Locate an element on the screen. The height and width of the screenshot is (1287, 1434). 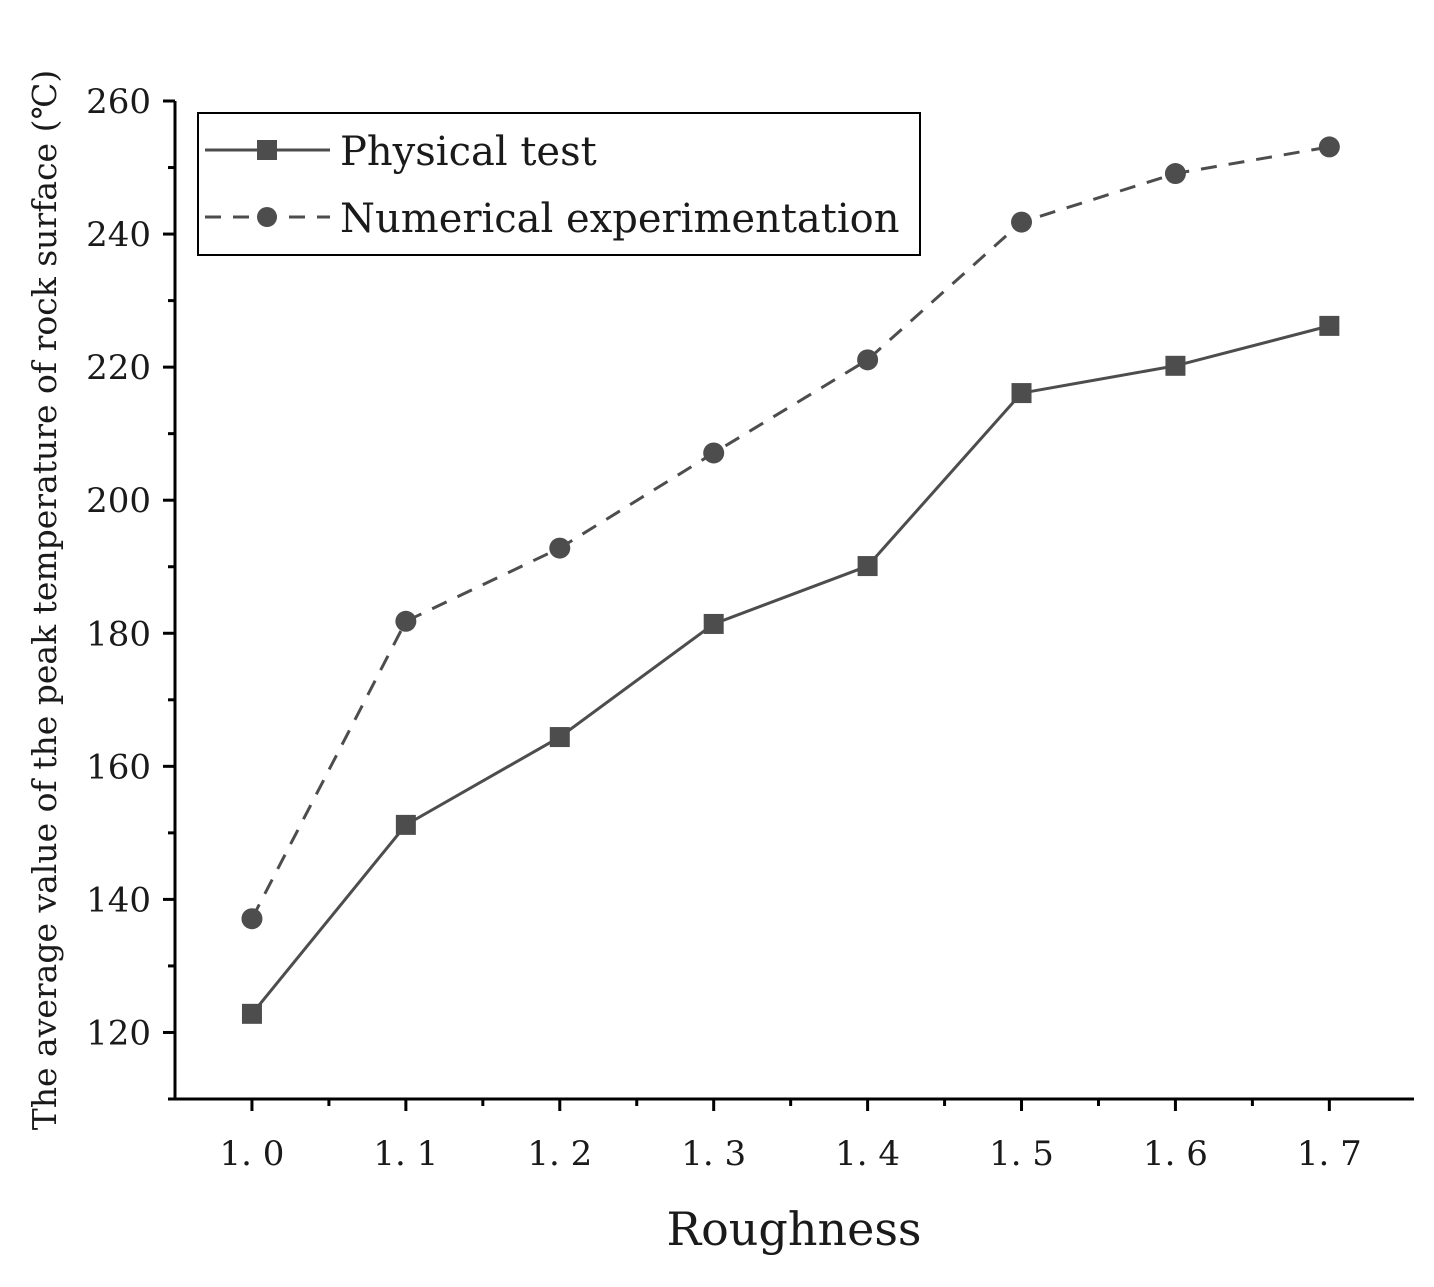
y-tick-label: 180 is located at coordinates (118, 634).